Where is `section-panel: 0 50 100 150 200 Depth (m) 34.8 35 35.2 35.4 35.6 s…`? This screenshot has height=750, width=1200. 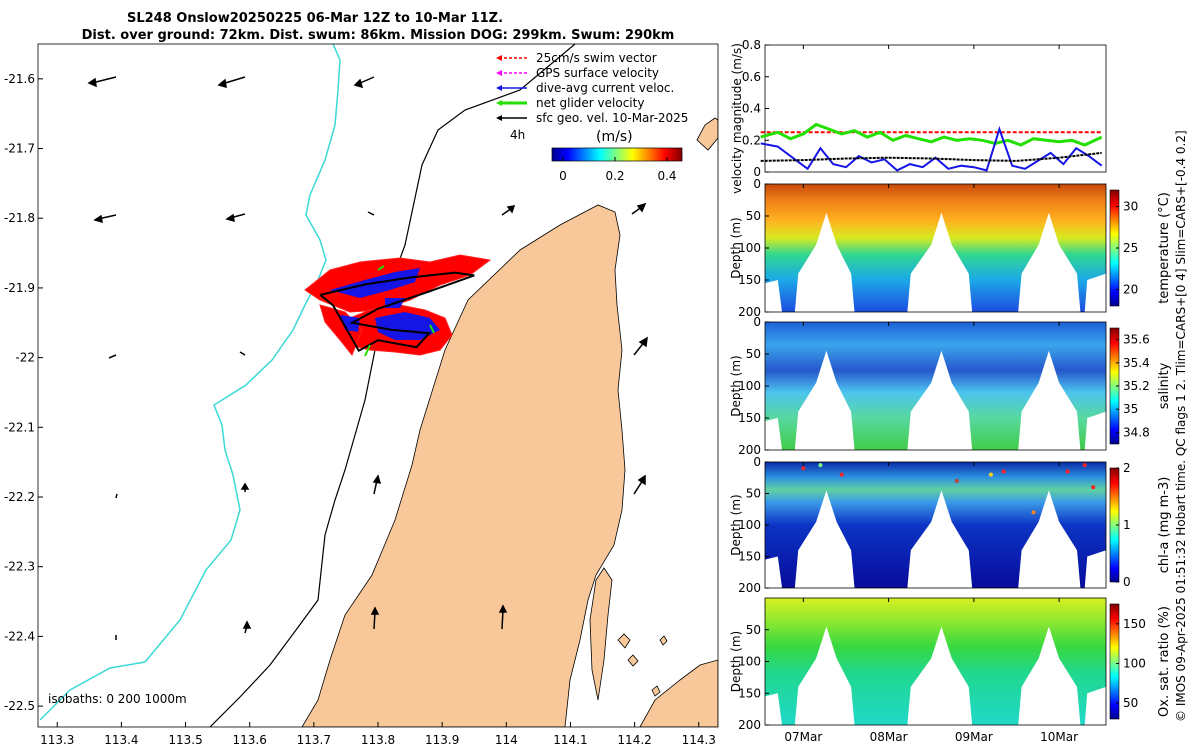 section-panel: 0 50 100 150 200 Depth (m) 34.8 35 35.2 35.4 35.6 s… is located at coordinates (950, 386).